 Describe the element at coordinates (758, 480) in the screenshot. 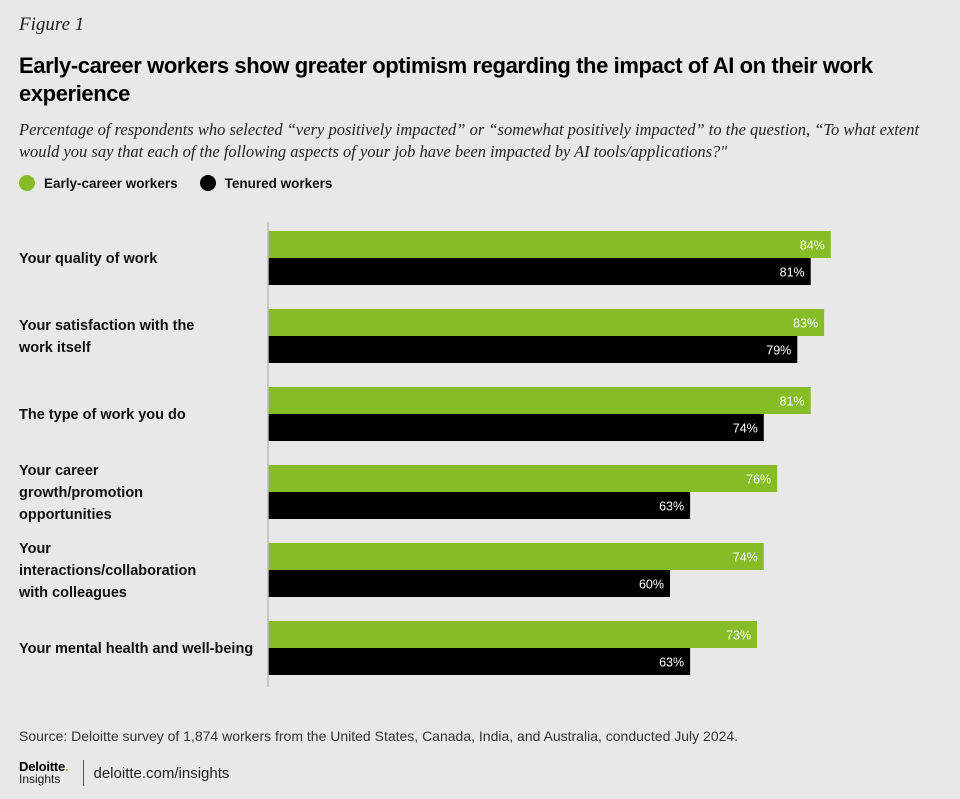

I see `data-label-early-career-workers-your-career-growth-promotion-opportunities: 76%` at that location.